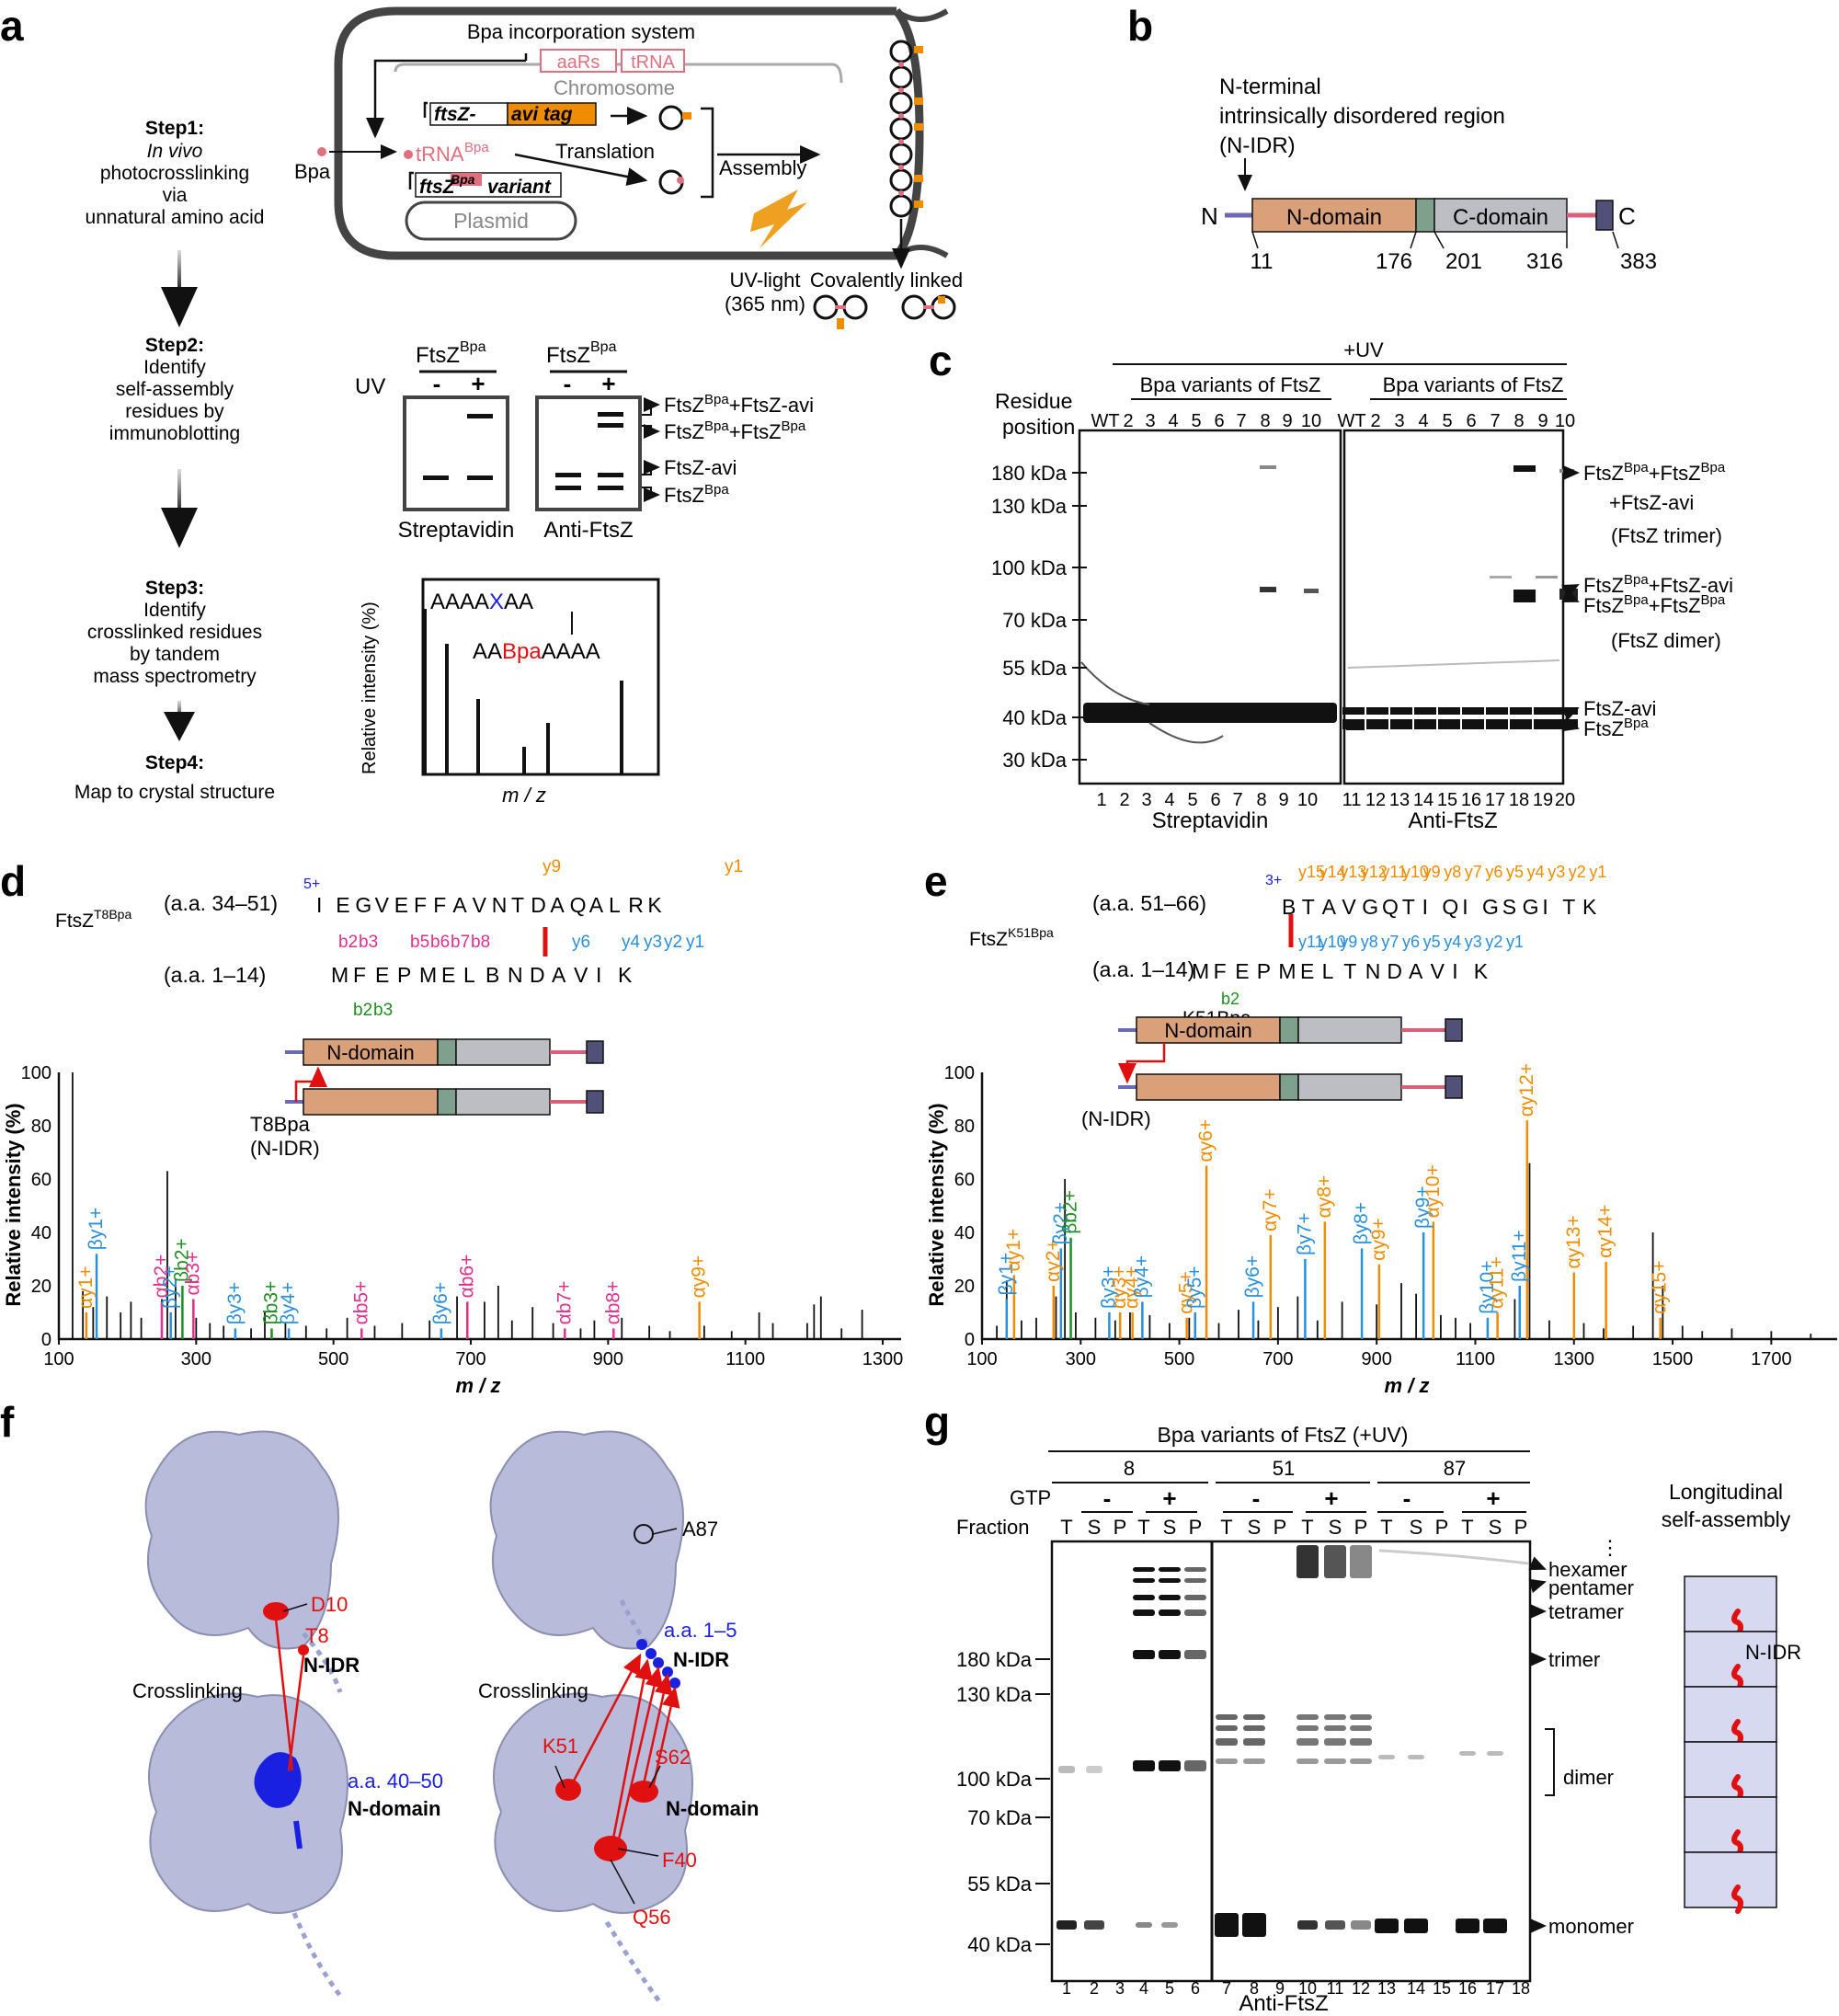 This screenshot has width=1839, height=2016. I want to click on anti-ftsz-label: Anti-FtsZ, so click(588, 530).